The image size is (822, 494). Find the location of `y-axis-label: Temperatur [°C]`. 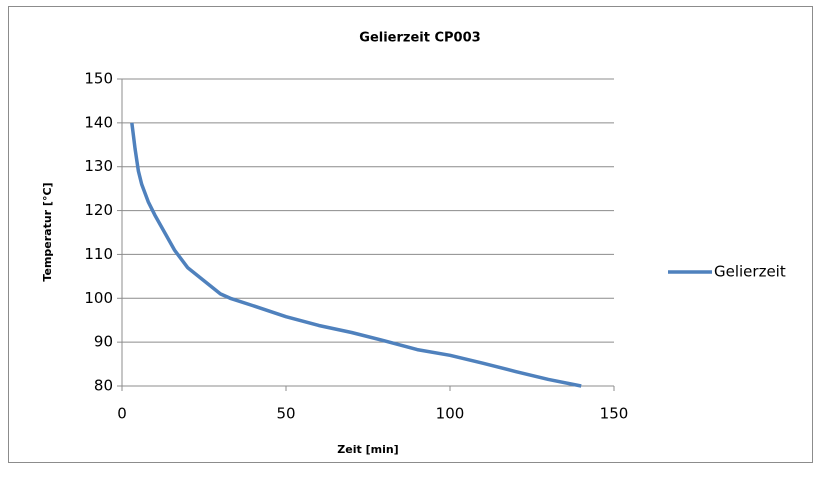

y-axis-label: Temperatur [°C] is located at coordinates (47, 231).